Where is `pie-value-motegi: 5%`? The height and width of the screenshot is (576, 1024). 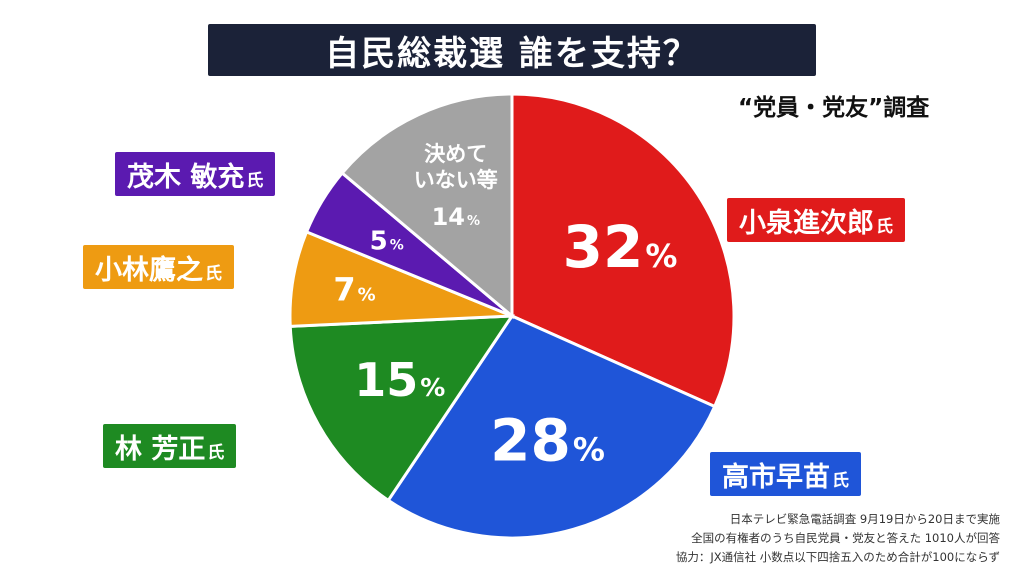
pie-value-motegi: 5% is located at coordinates (387, 241).